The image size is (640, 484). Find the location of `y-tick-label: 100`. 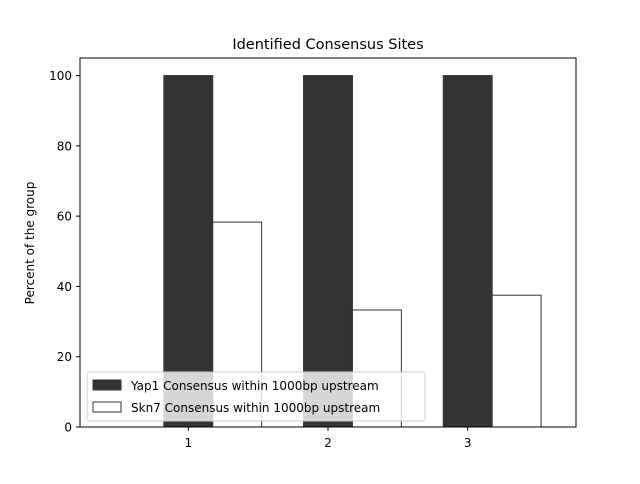

y-tick-label: 100 is located at coordinates (60, 76).